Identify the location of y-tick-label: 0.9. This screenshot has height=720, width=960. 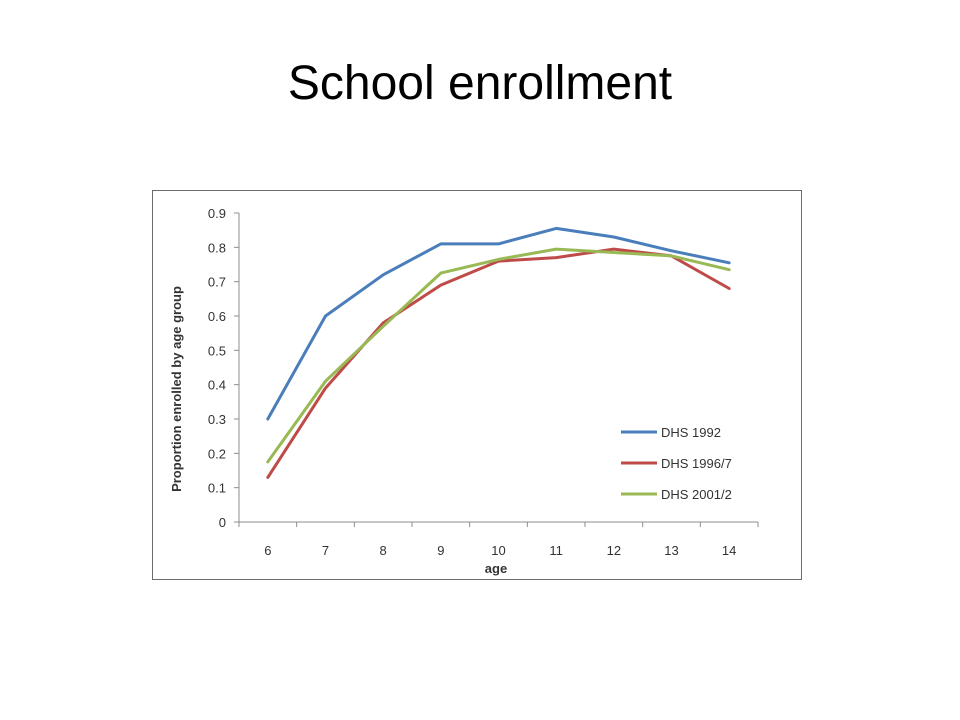
(217, 213).